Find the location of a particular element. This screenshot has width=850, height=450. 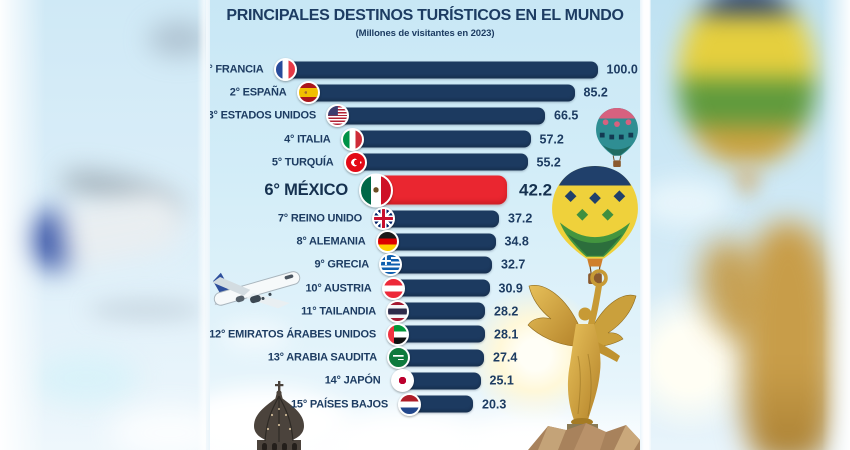

at-flag-icon is located at coordinates (393, 288).